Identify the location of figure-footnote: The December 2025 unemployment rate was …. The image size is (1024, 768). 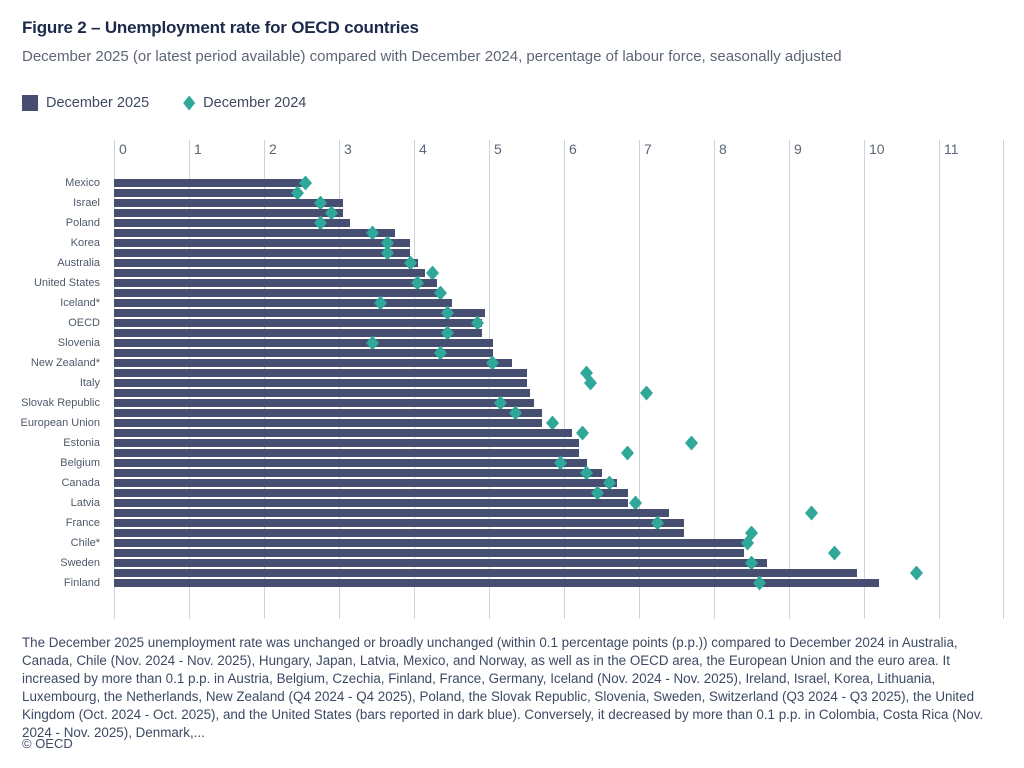
(503, 687).